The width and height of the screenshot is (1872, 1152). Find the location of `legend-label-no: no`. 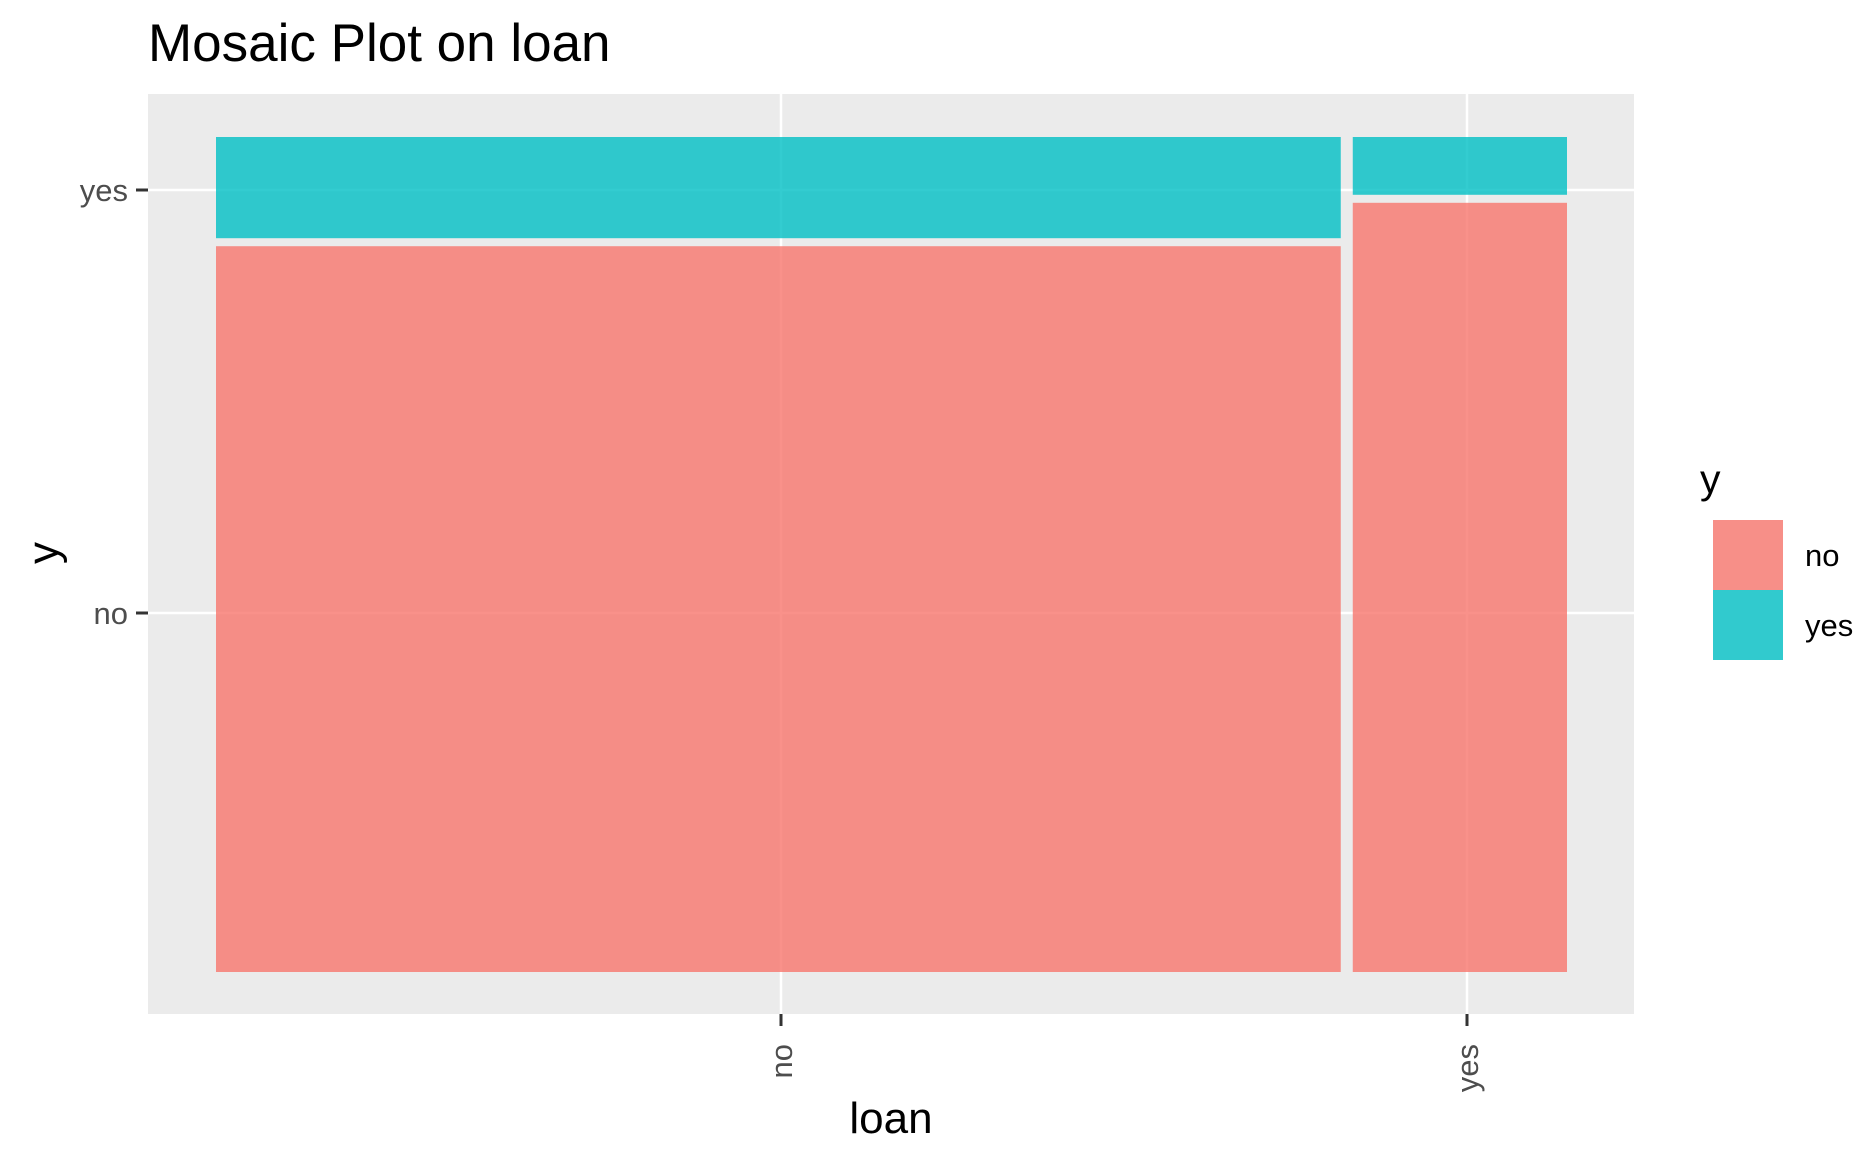

legend-label-no: no is located at coordinates (1822, 555).